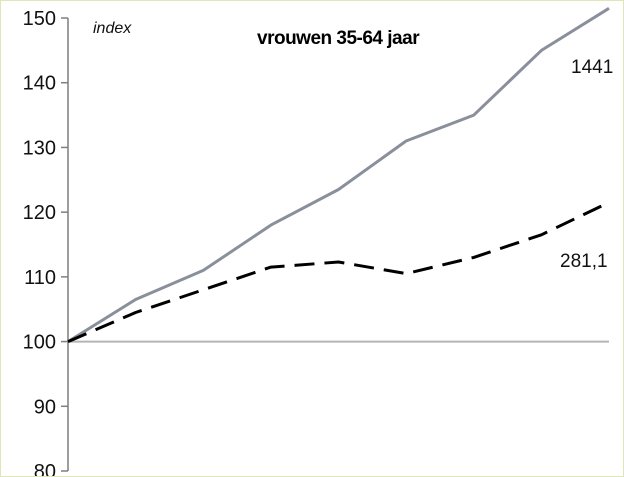  I want to click on y-tick-label: 110, so click(40, 278).